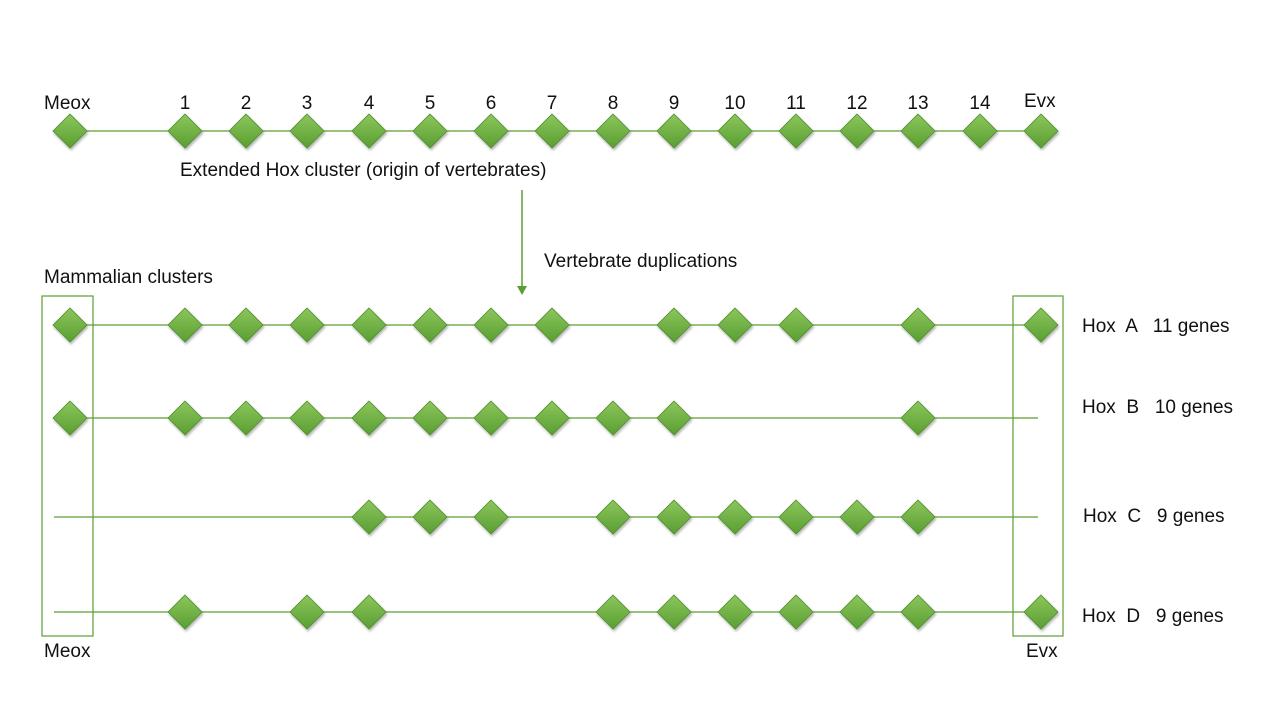 This screenshot has height=720, width=1280. I want to click on gene-number-label: 5, so click(430, 103).